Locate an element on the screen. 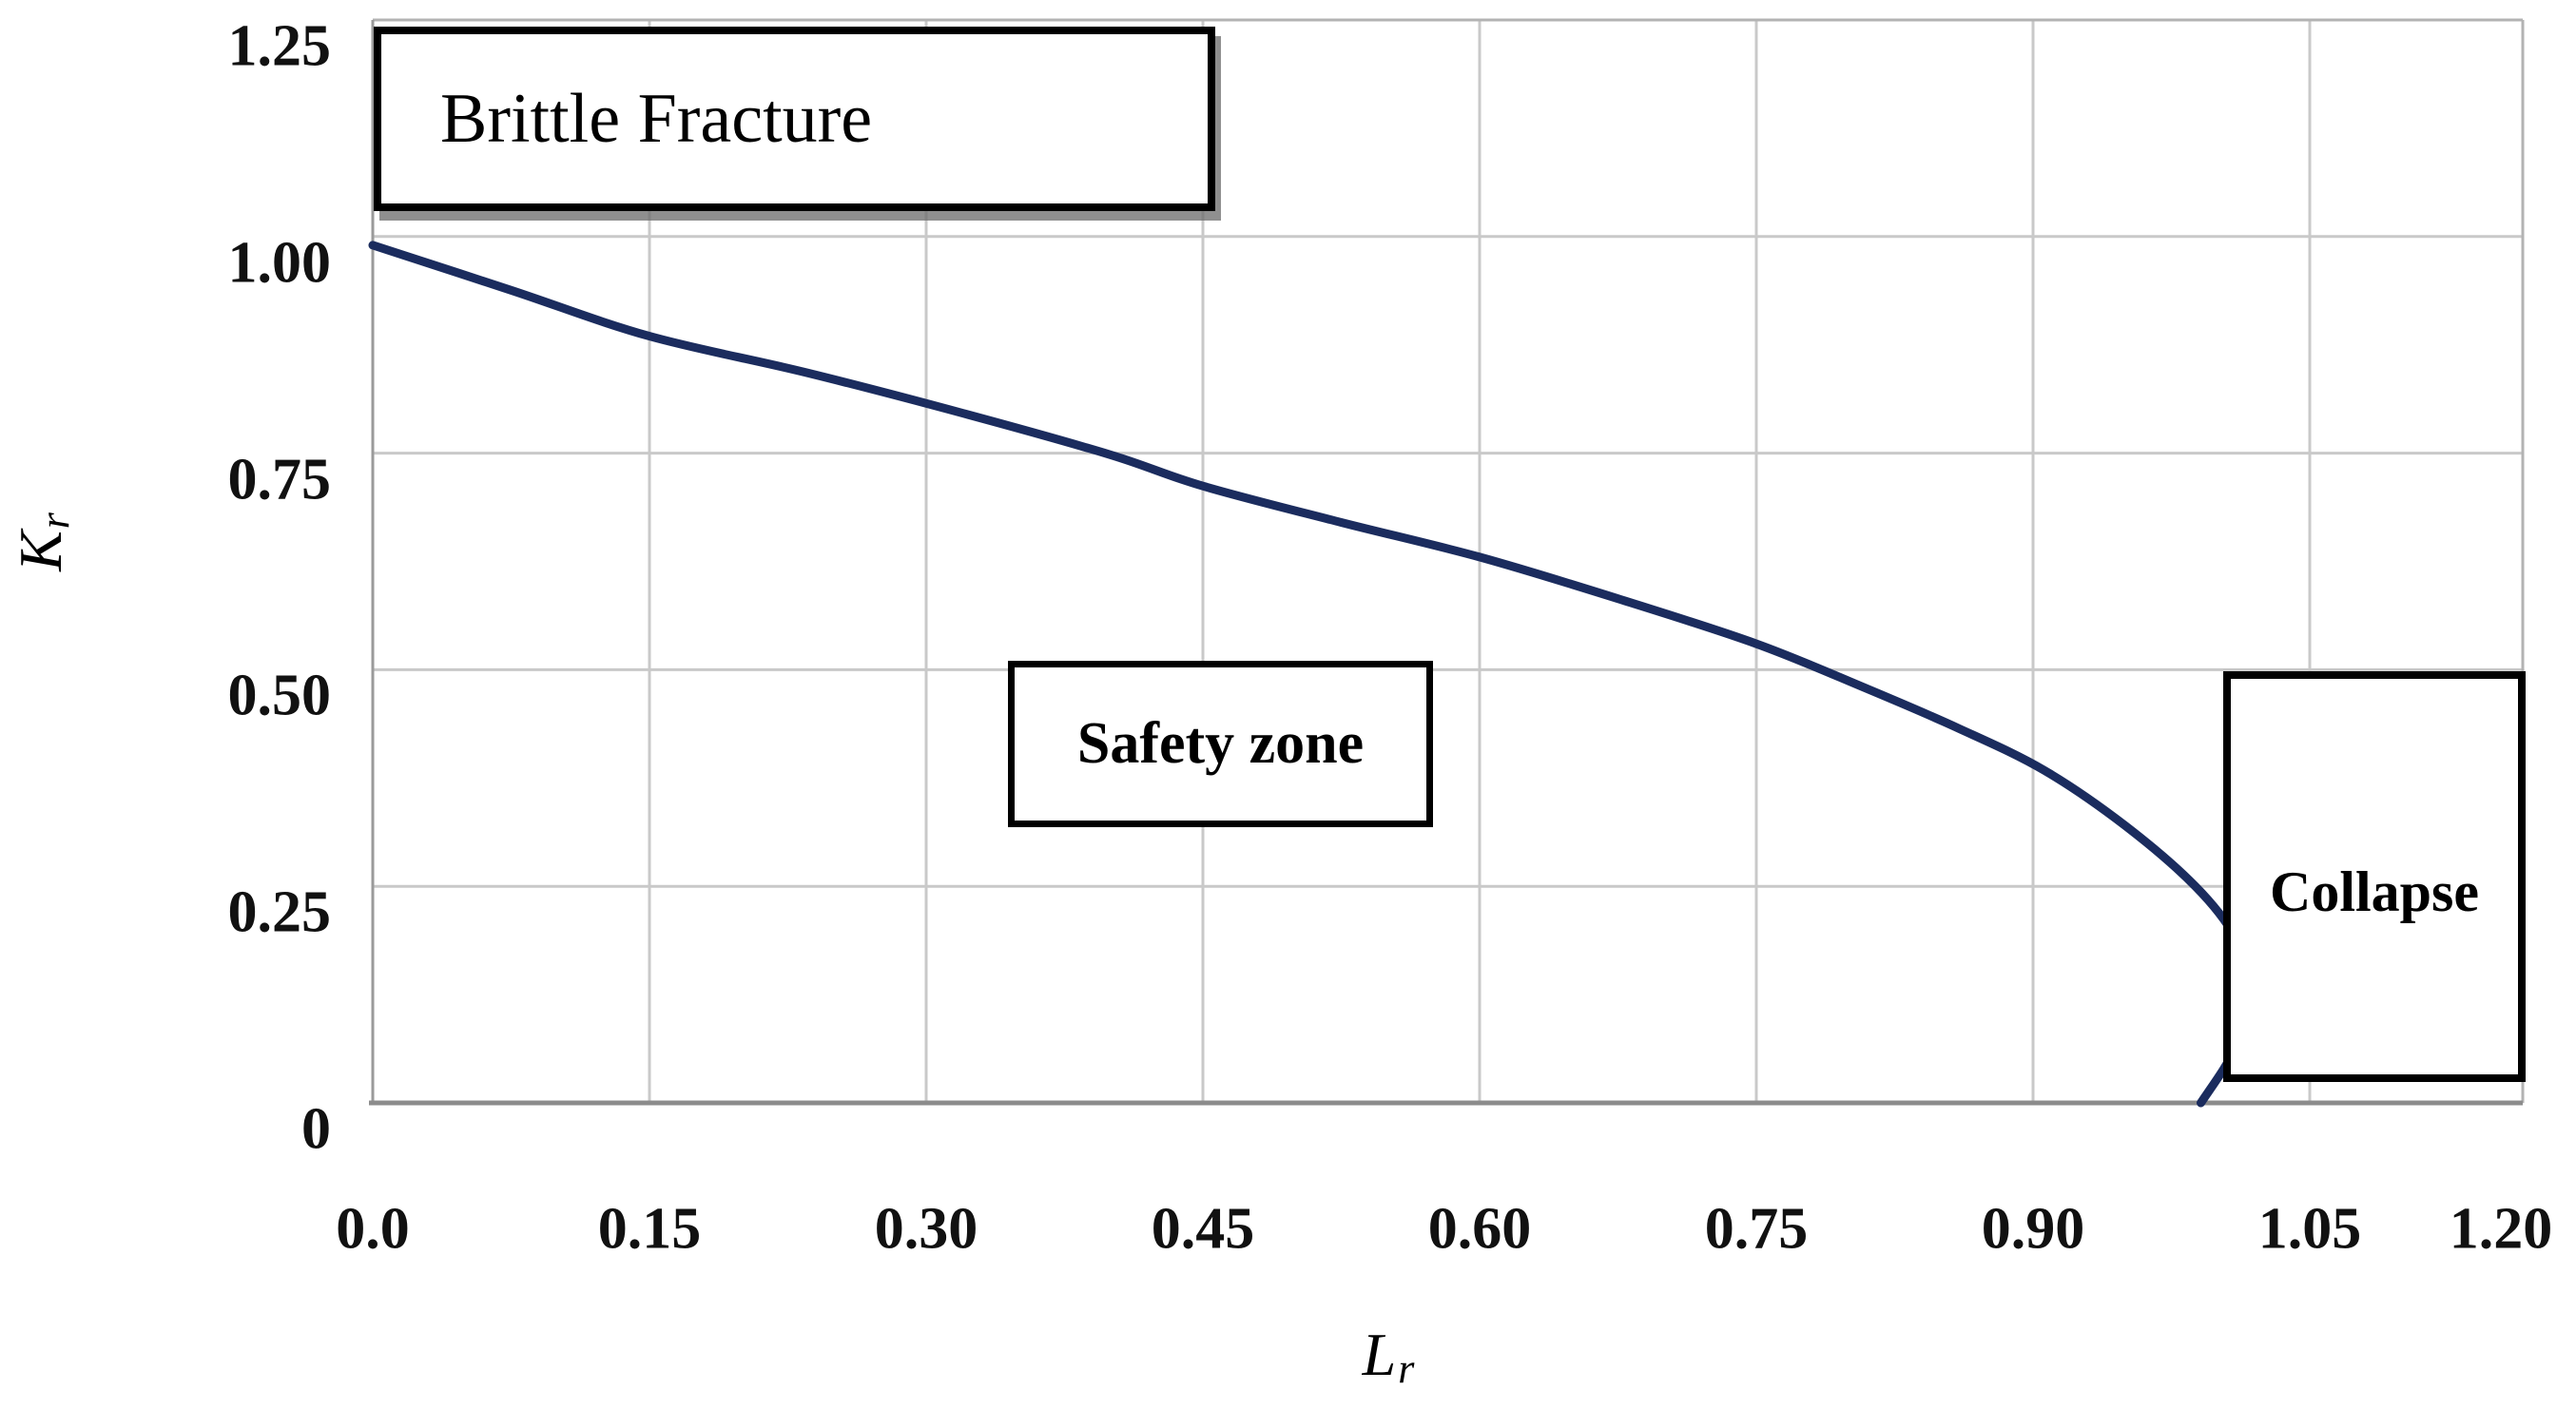 This screenshot has height=1410, width=2576. safety-zone-label: Safety zone is located at coordinates (1220, 744).